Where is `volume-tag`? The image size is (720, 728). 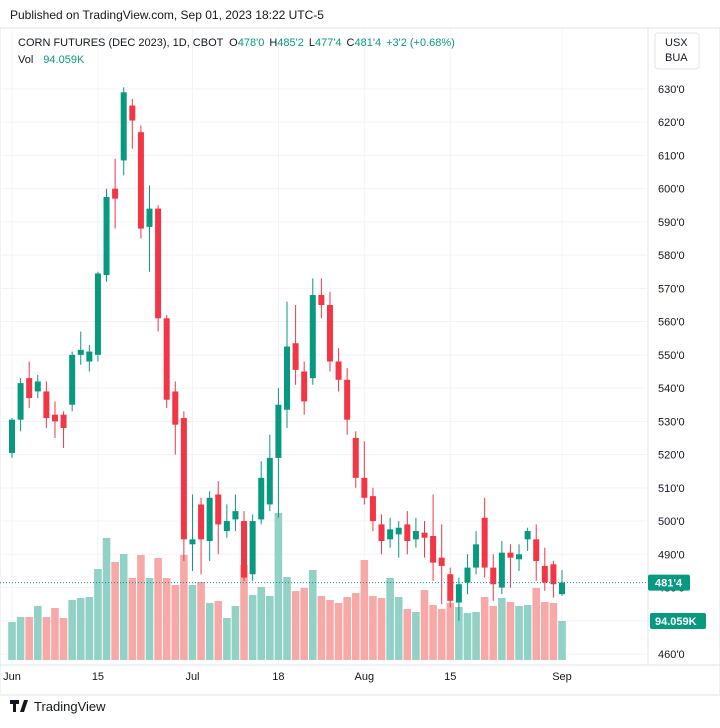
volume-tag is located at coordinates (678, 621).